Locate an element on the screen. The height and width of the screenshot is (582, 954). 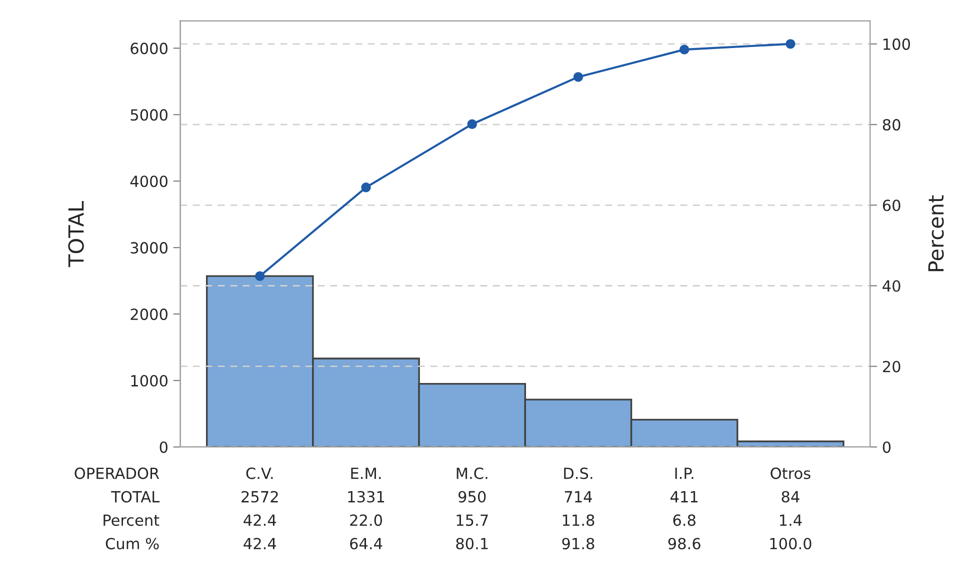
text: 11.8 is located at coordinates (578, 520).